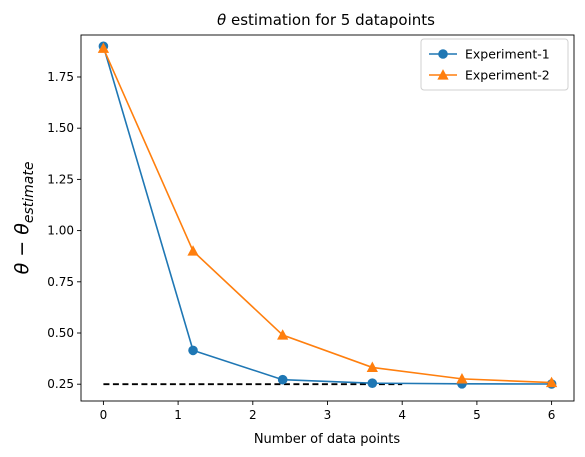 The width and height of the screenshot is (585, 457). What do you see at coordinates (60, 77) in the screenshot?
I see `y-tick-label: 1.75` at bounding box center [60, 77].